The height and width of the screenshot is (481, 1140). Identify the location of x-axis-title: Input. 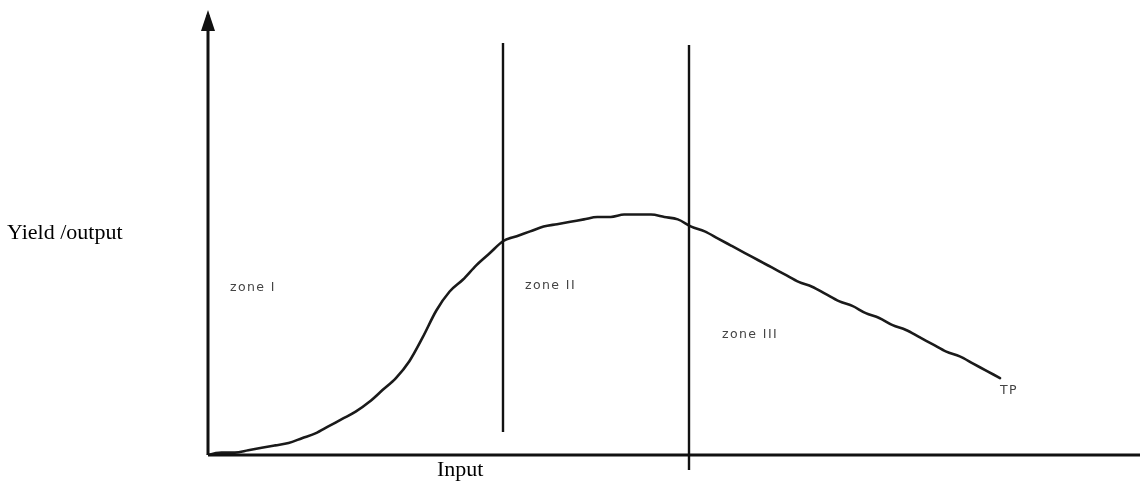
(460, 468).